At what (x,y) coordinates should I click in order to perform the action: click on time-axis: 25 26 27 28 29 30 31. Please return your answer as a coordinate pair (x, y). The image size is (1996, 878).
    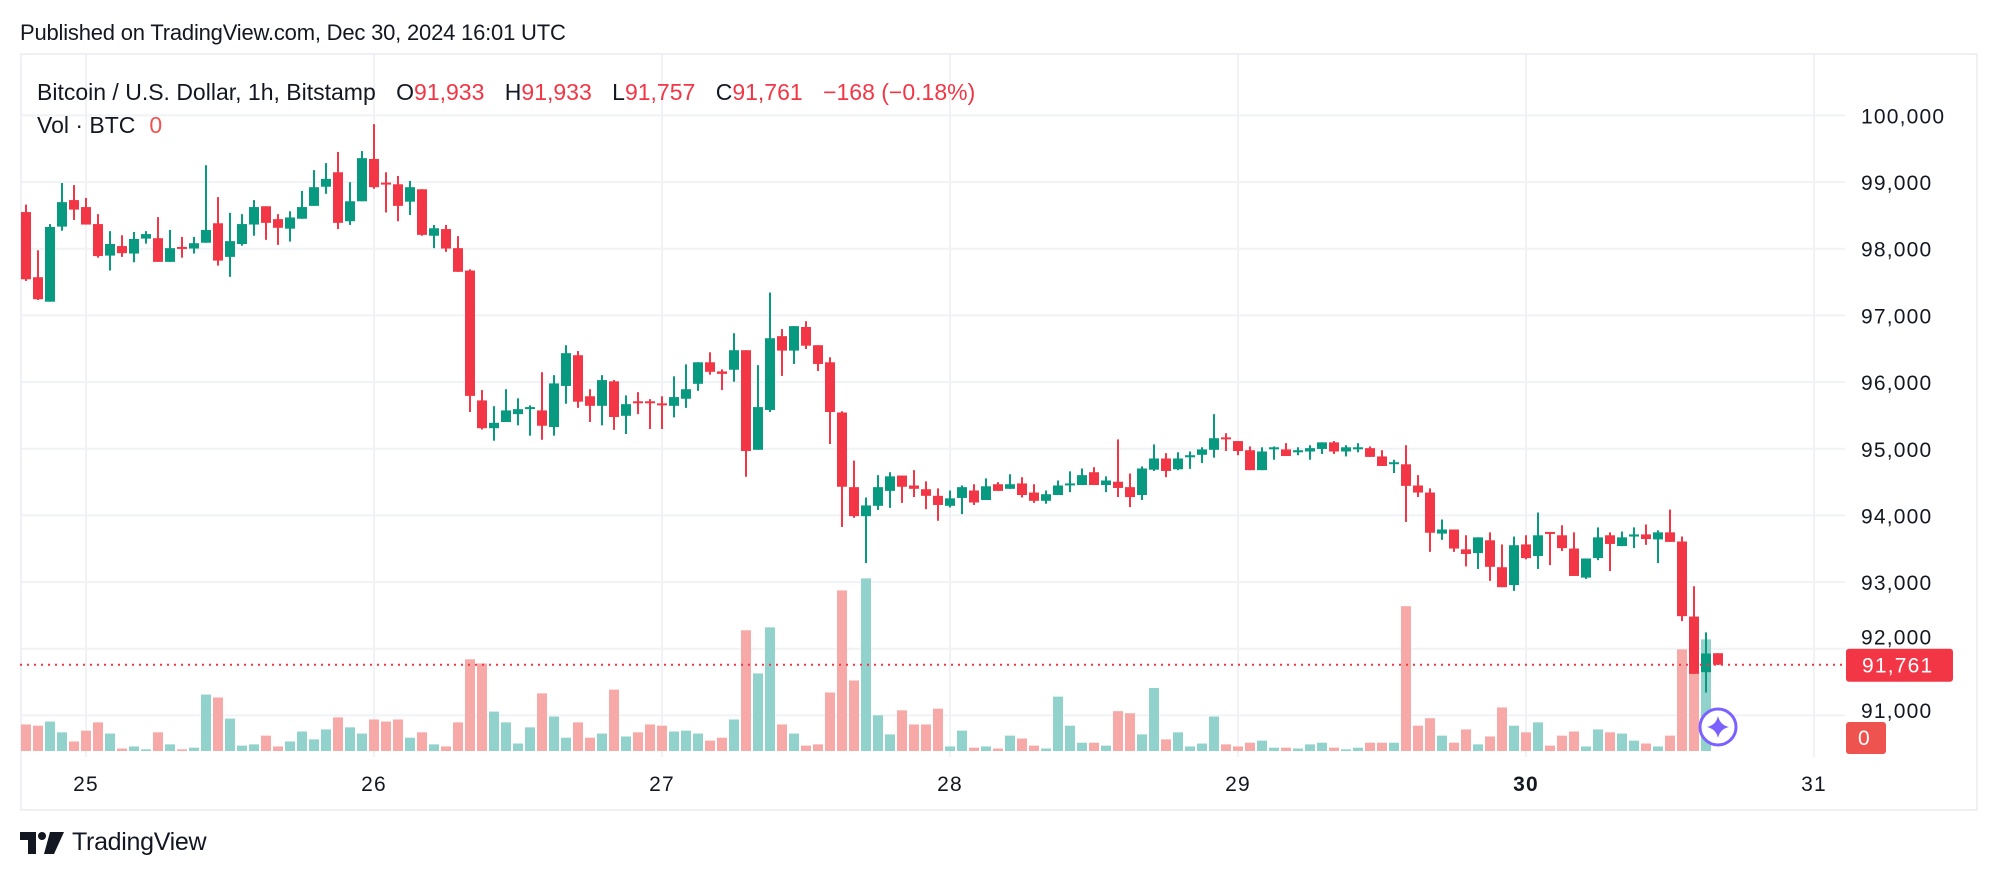
    Looking at the image, I should click on (949, 784).